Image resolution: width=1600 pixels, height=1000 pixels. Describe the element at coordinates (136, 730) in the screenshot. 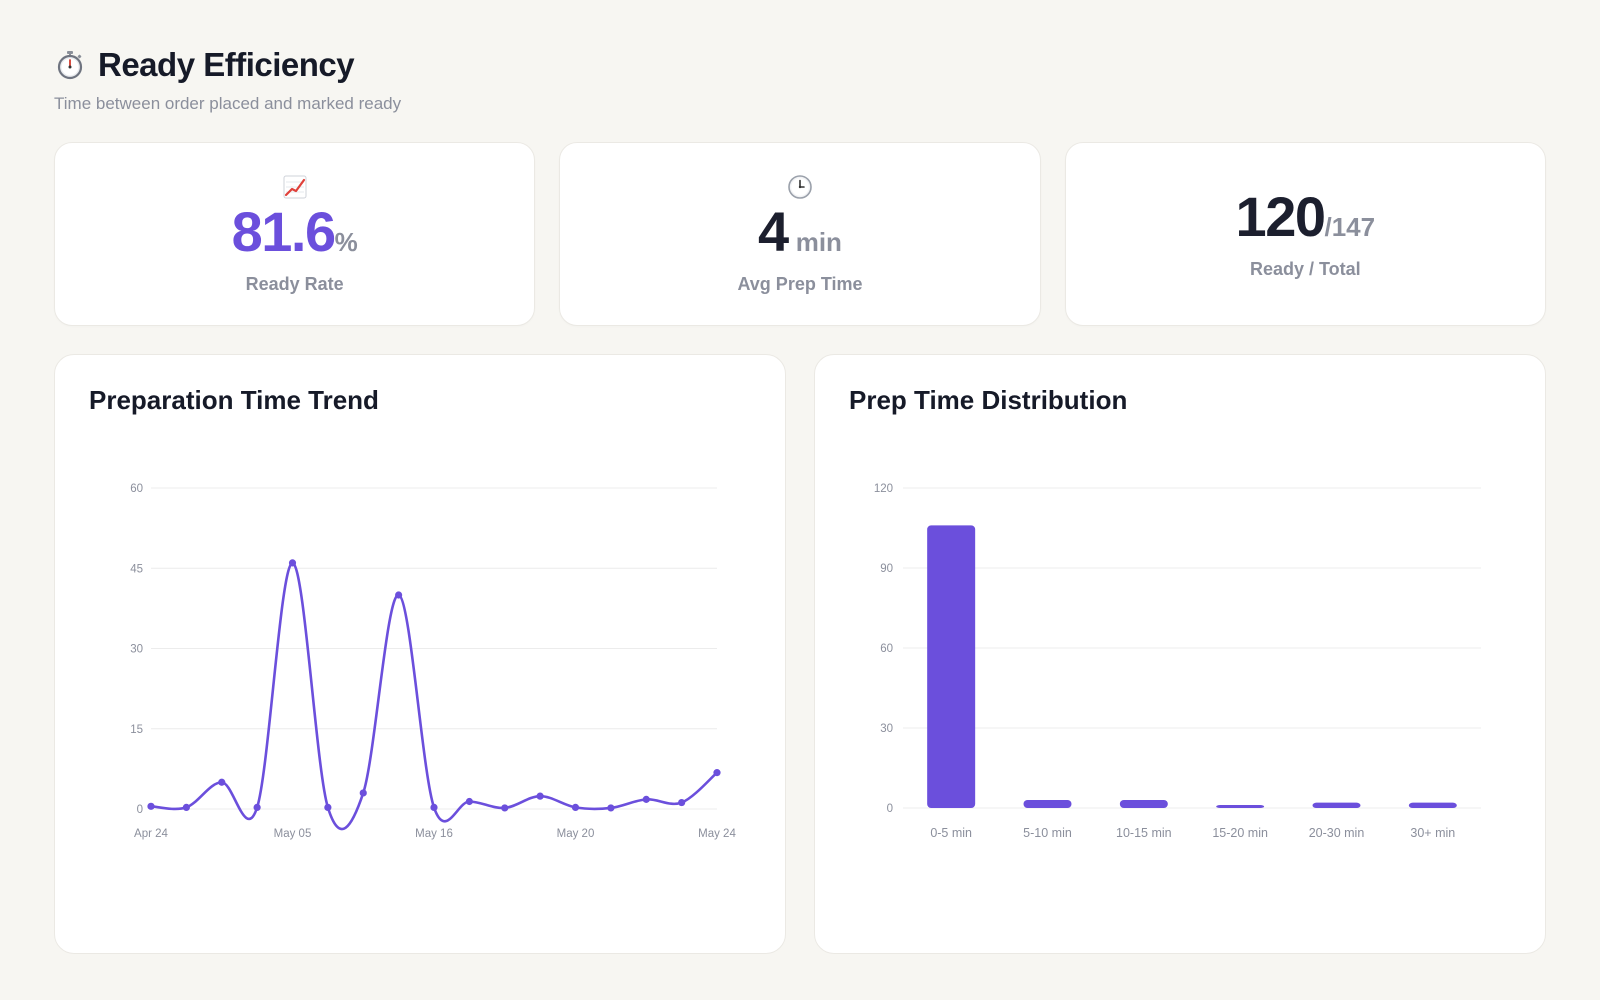

I see `y-tick-label: 15` at that location.